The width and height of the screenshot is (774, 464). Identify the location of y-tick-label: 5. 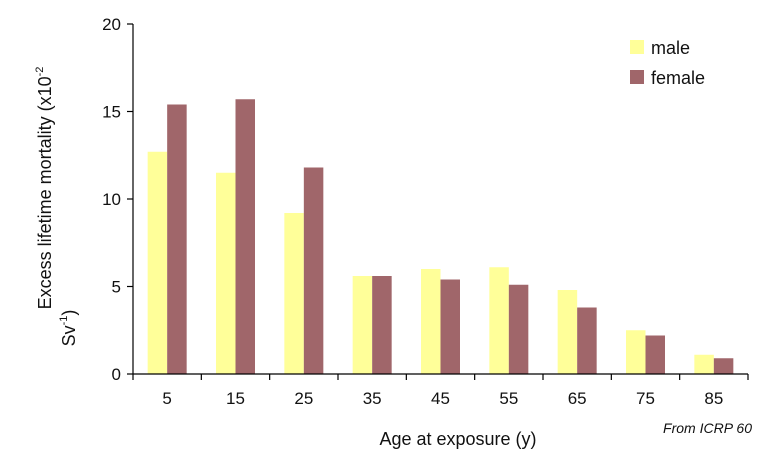
(116, 287).